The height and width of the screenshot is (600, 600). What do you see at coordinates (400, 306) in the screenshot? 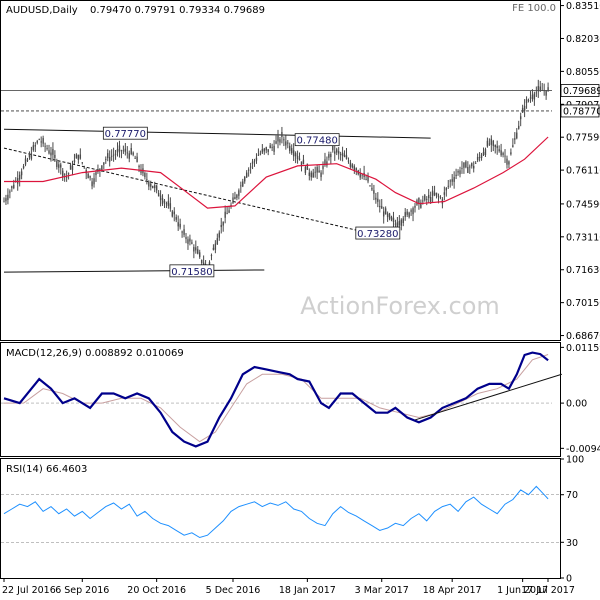
I see `watermark: ActionForex.com` at bounding box center [400, 306].